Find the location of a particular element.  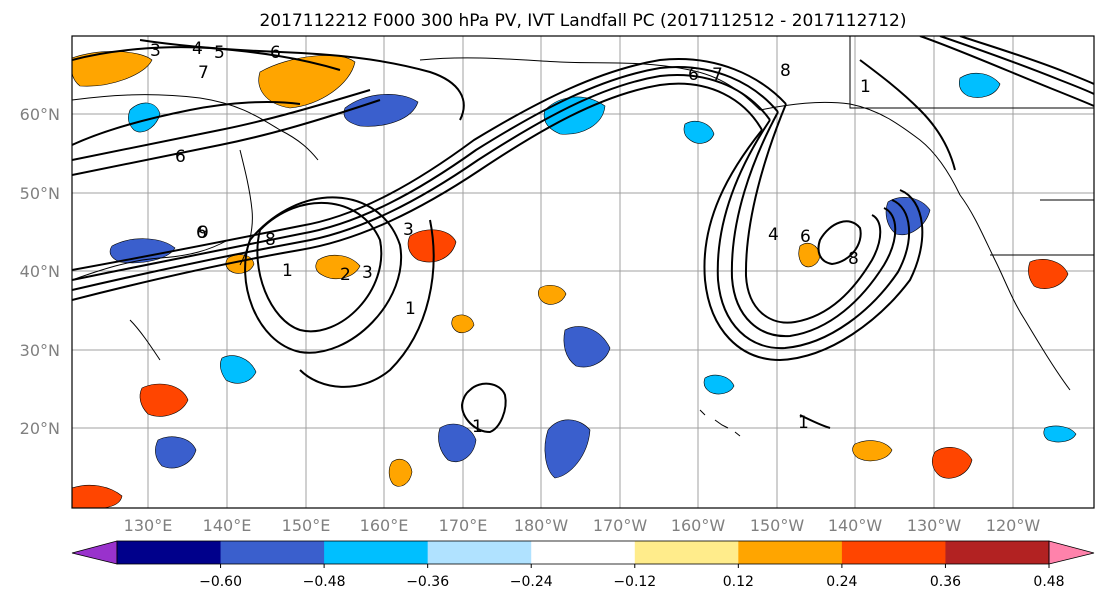

latitude-labels: 60°N 50°N 40°N 30°N 20°N is located at coordinates (40, 271).